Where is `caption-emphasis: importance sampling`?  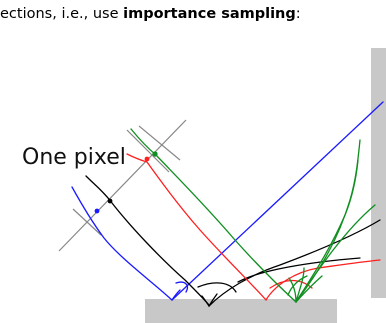 caption-emphasis: importance sampling is located at coordinates (209, 14).